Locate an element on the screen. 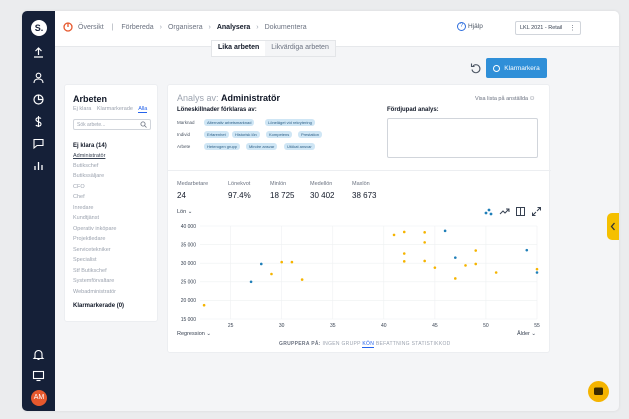 This screenshot has width=629, height=419. filter-tabs: Ej klara Klarmarkerade Alla is located at coordinates (112, 109).